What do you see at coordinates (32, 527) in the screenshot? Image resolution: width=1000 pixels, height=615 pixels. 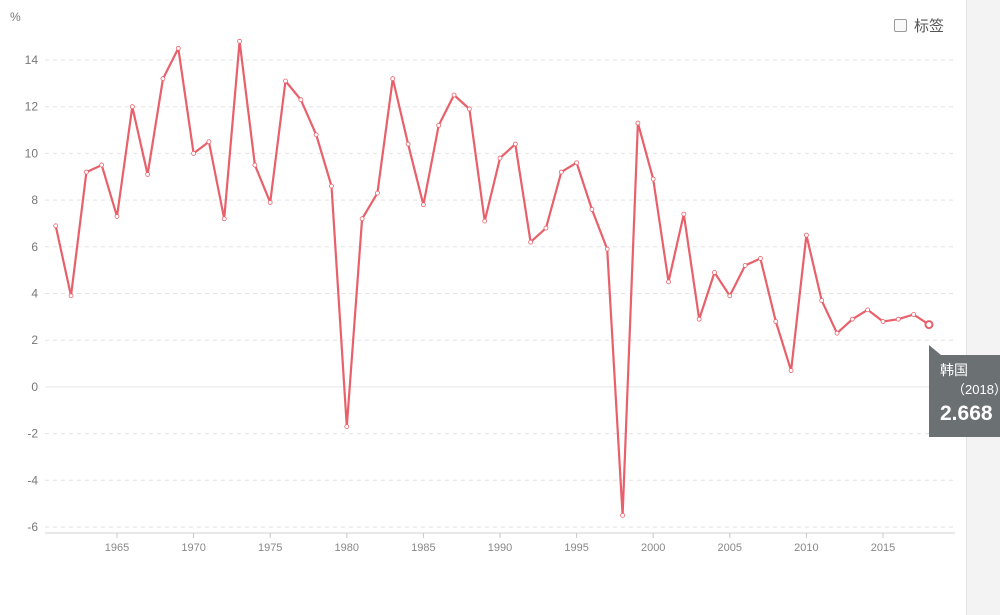 I see `y-tick-label: -6` at bounding box center [32, 527].